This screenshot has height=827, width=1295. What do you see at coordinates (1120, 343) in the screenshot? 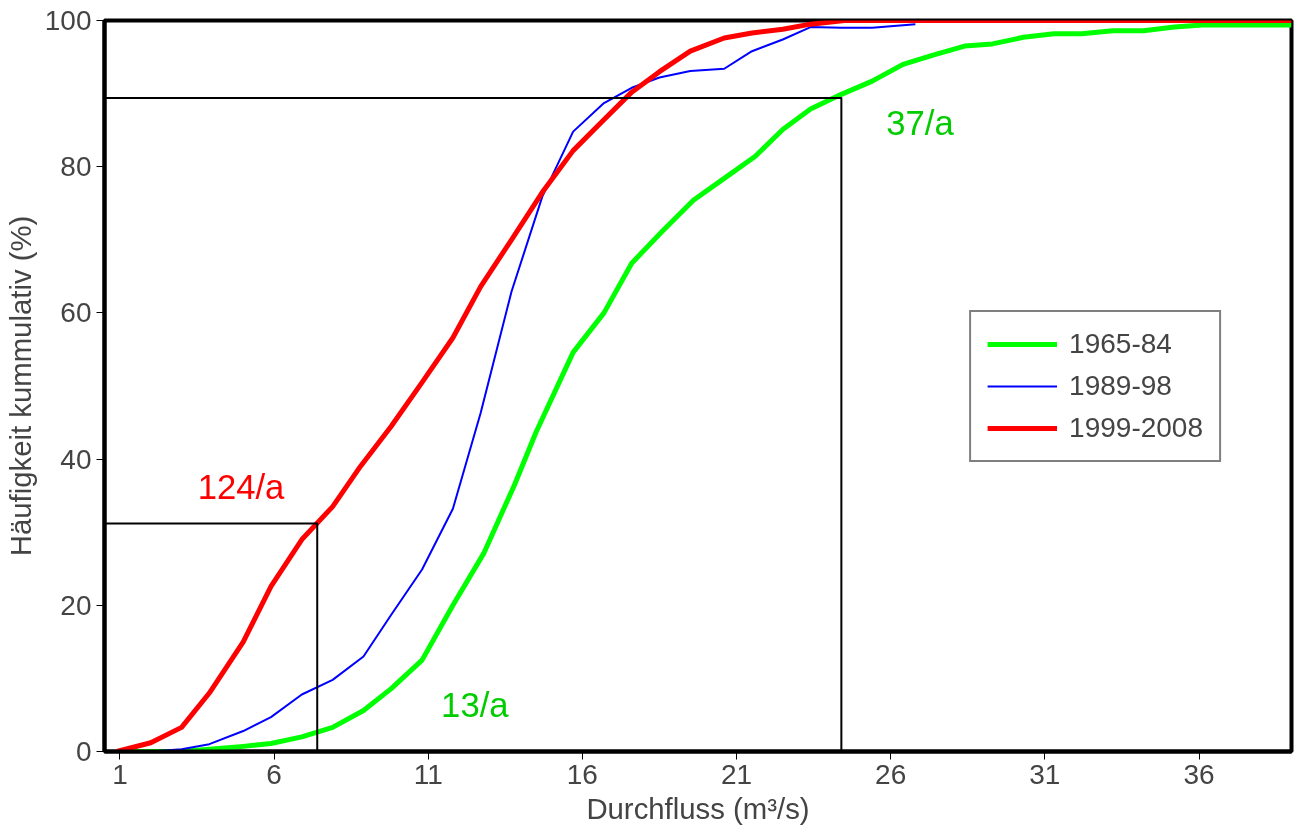
I see `legend-label: 1965-84` at bounding box center [1120, 343].